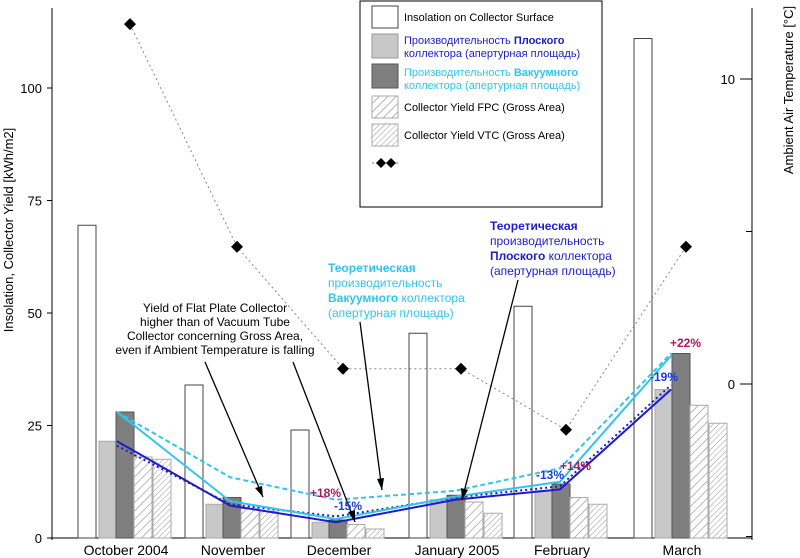 The width and height of the screenshot is (800, 558). I want to click on legend-swatch-insolation, so click(385, 17).